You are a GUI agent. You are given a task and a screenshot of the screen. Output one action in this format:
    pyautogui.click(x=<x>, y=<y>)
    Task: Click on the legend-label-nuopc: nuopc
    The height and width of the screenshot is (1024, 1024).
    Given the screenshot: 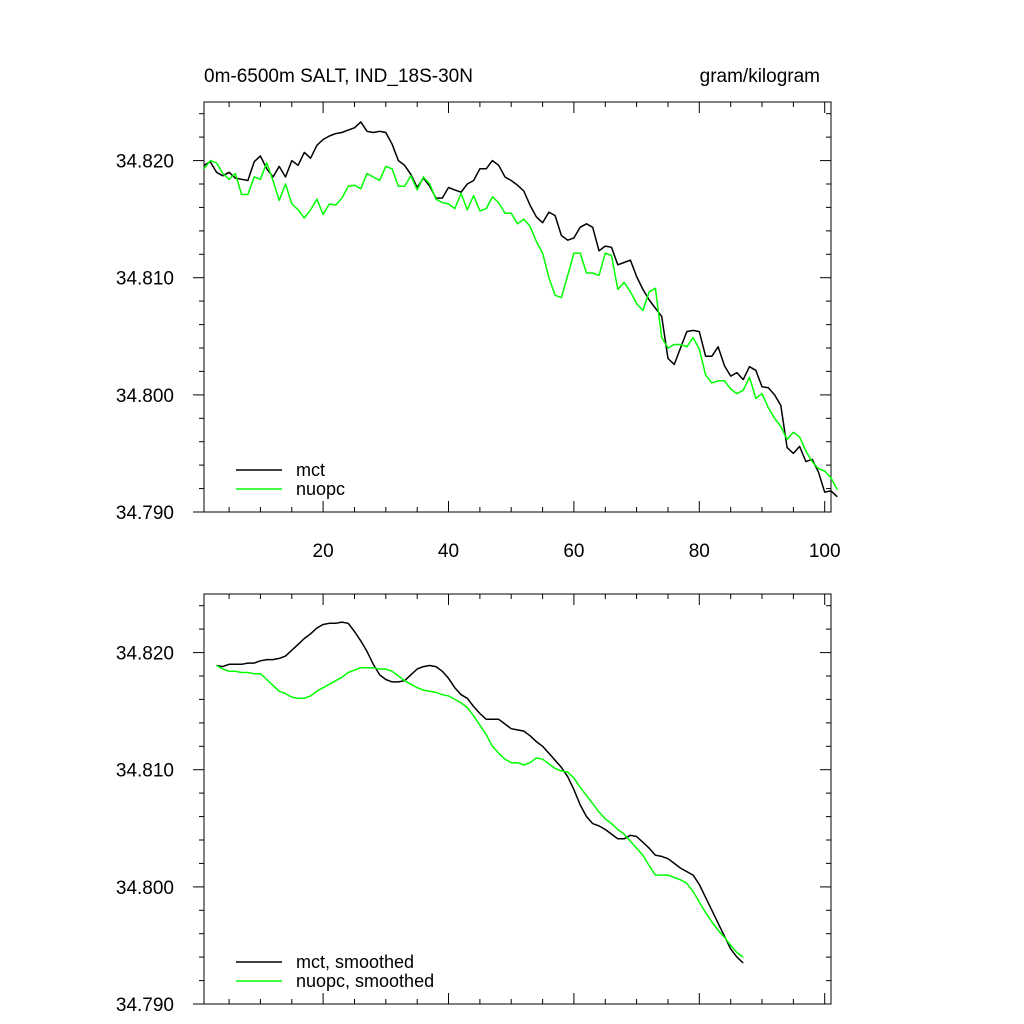 What is the action you would take?
    pyautogui.click(x=320, y=489)
    